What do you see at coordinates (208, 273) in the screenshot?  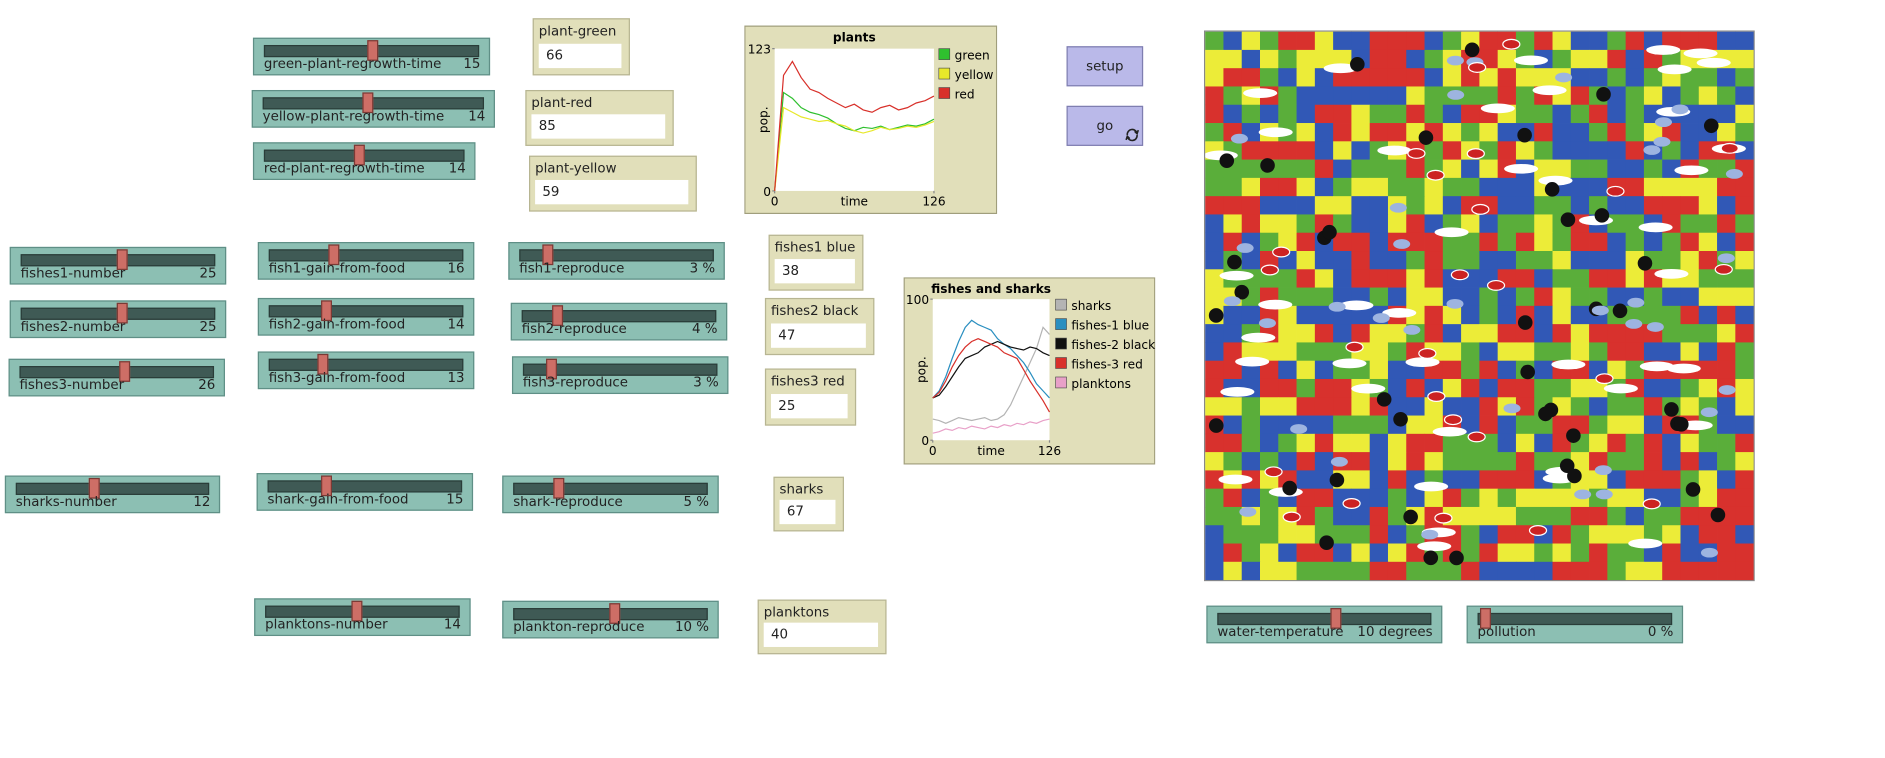 I see `slider-value: 25` at bounding box center [208, 273].